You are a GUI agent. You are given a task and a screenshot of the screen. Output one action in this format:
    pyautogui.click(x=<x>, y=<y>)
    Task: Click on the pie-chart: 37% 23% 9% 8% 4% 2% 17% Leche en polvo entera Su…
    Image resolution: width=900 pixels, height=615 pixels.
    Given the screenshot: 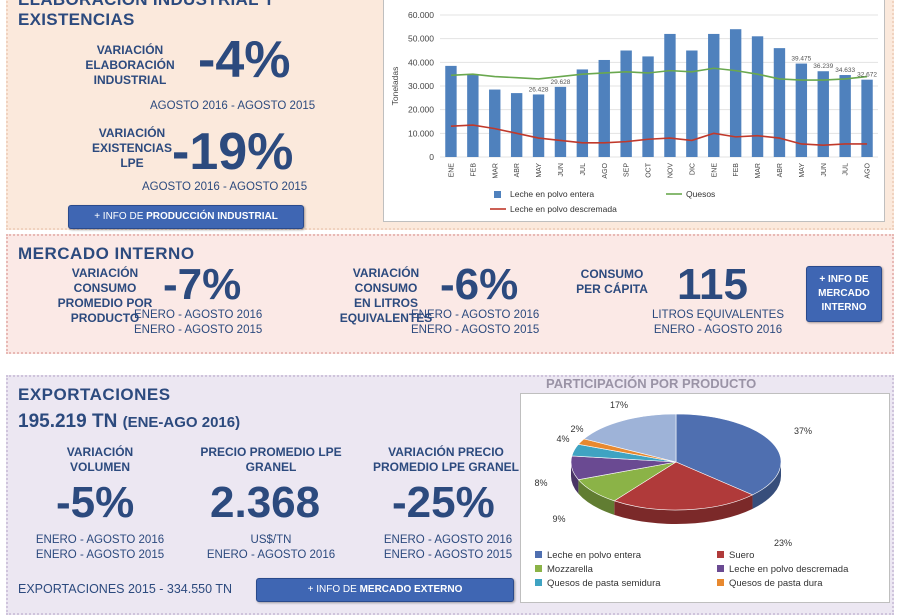 What is the action you would take?
    pyautogui.click(x=705, y=498)
    